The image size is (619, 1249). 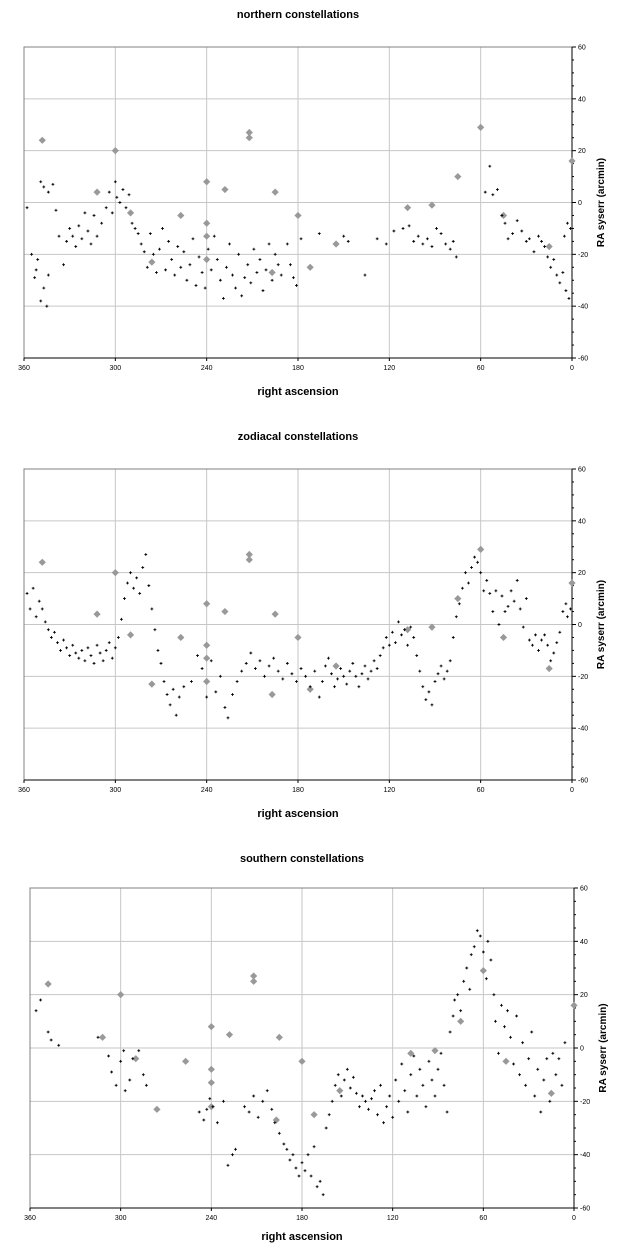 I want to click on x-tick-label: 60, so click(x=481, y=790).